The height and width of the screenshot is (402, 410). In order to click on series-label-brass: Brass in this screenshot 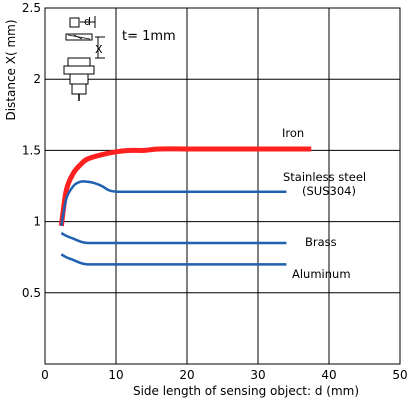, I will do `click(321, 242)`.